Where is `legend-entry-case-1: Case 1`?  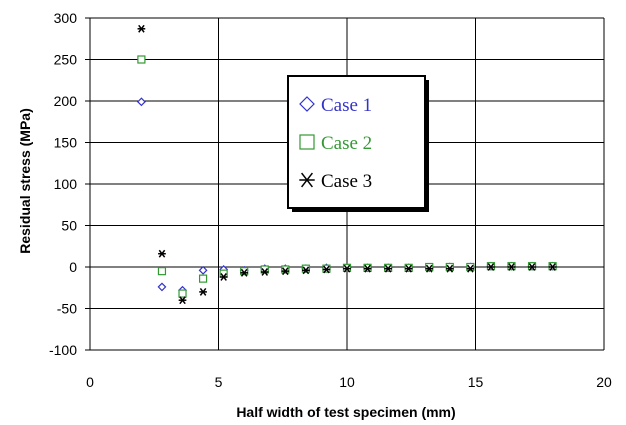 legend-entry-case-1: Case 1 is located at coordinates (335, 105).